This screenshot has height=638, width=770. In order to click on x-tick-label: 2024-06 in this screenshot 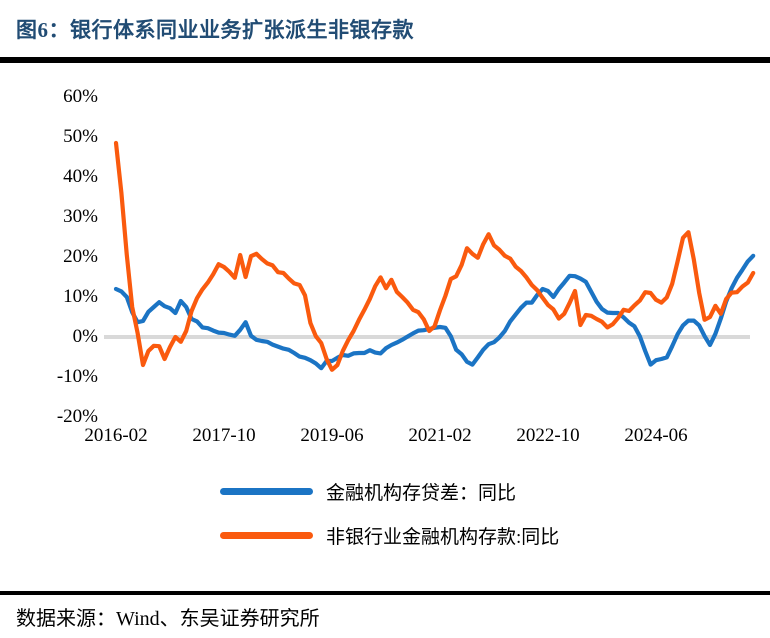, I will do `click(656, 435)`.